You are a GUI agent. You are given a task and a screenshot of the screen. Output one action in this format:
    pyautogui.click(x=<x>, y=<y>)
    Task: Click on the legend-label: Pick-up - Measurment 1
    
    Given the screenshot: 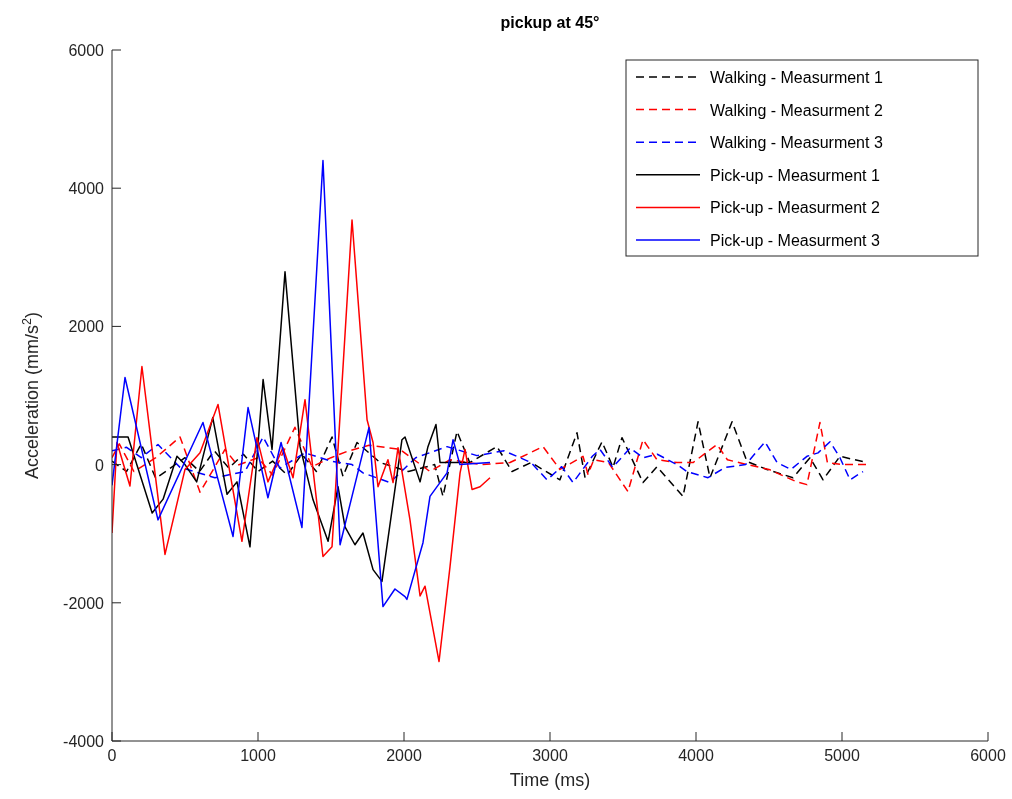 What is the action you would take?
    pyautogui.click(x=795, y=175)
    